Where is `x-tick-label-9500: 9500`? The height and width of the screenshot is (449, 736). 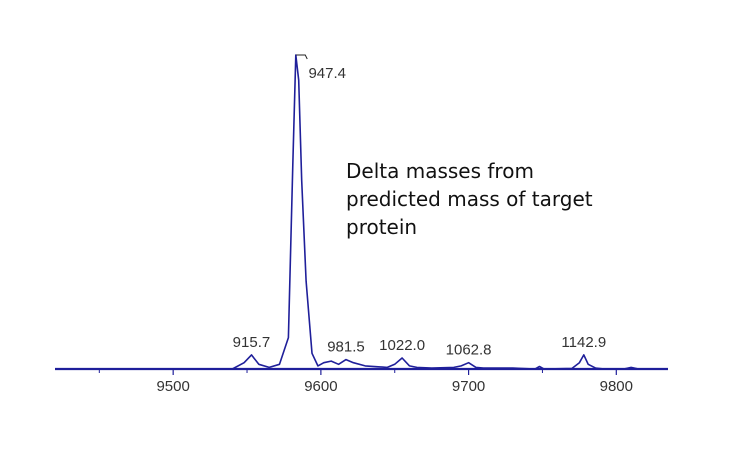
x-tick-label-9500: 9500 is located at coordinates (172, 386).